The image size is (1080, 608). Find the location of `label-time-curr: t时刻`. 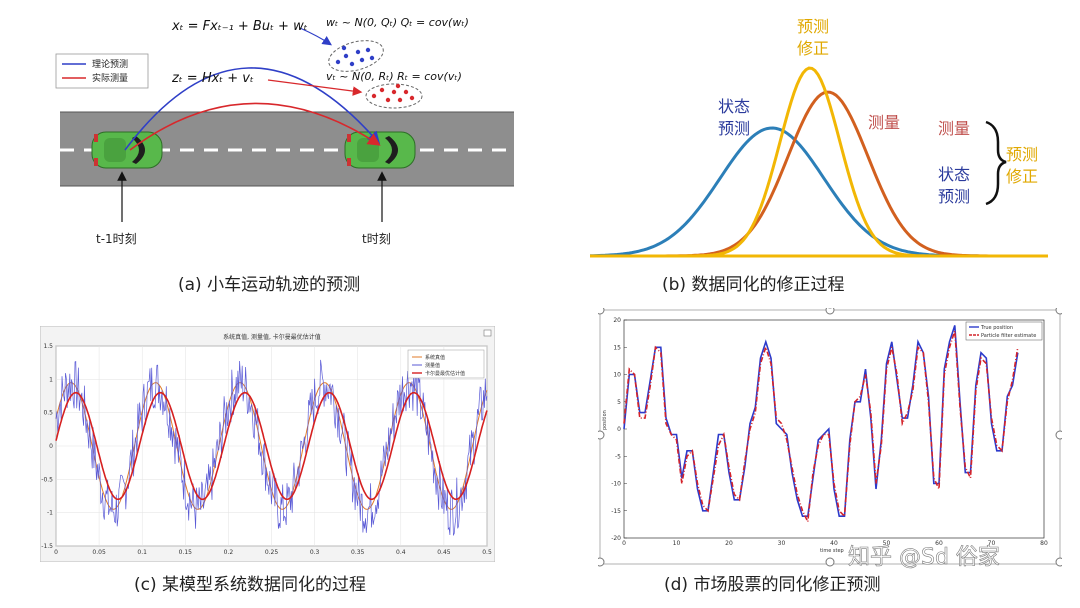

label-time-curr: t时刻 is located at coordinates (376, 239).